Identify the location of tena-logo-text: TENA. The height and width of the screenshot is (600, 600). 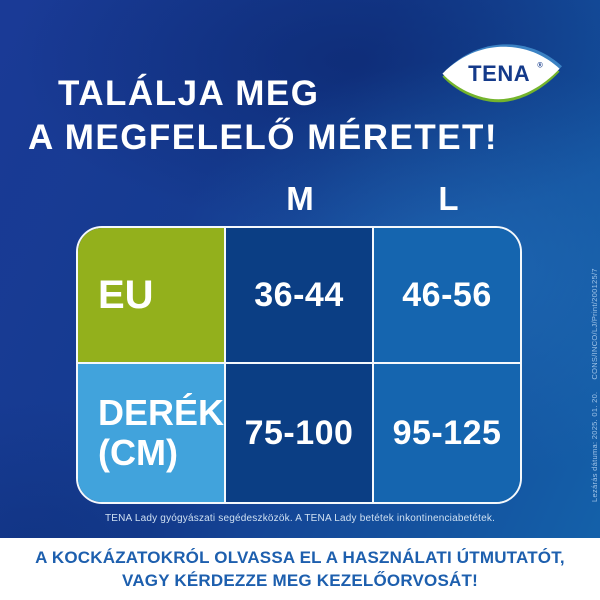
(499, 73).